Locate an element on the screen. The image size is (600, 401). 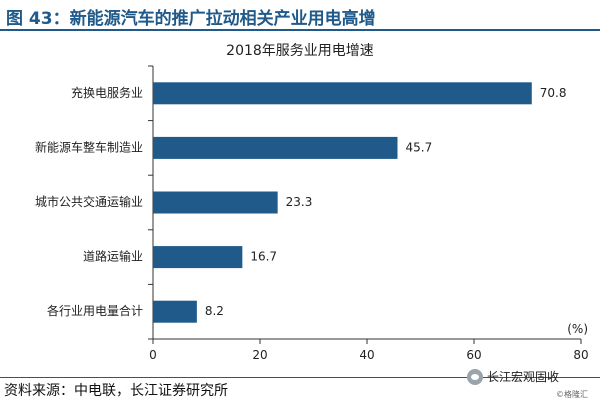
category-label: 各行业用电量合计 is located at coordinates (95, 310).